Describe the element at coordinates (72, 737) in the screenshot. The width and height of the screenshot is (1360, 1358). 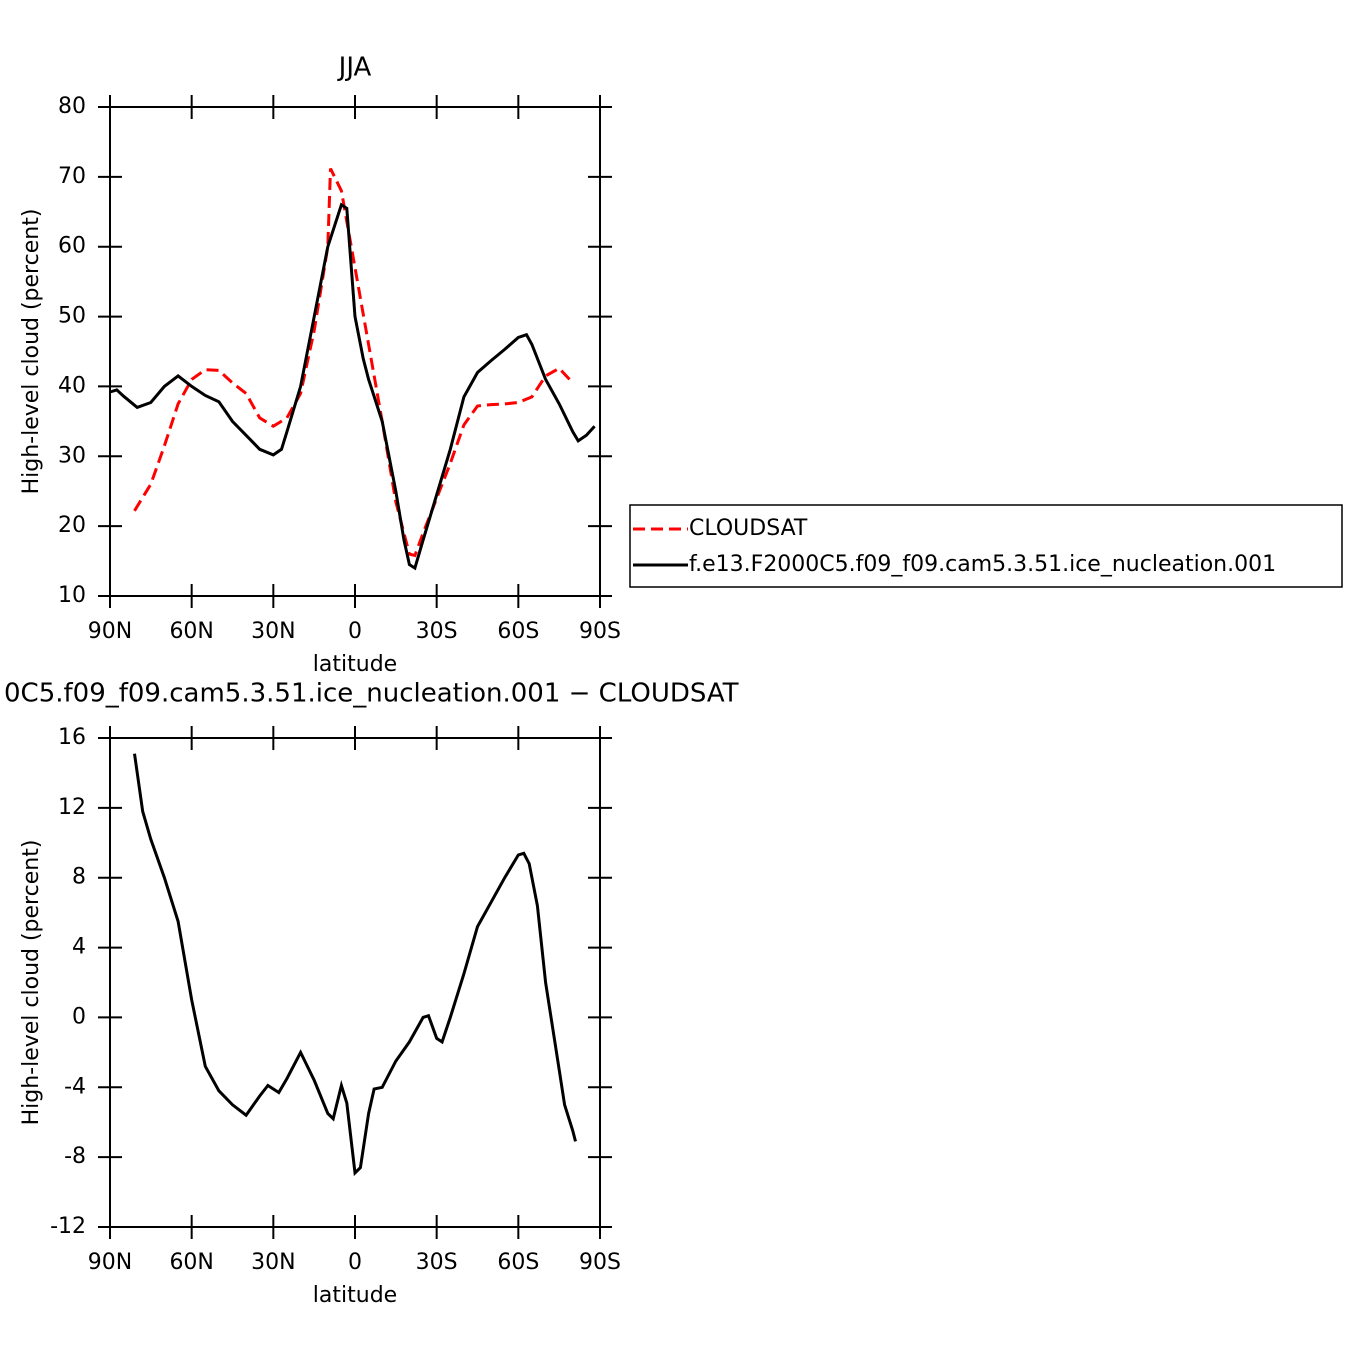
I see `y-tick-label: 16` at that location.